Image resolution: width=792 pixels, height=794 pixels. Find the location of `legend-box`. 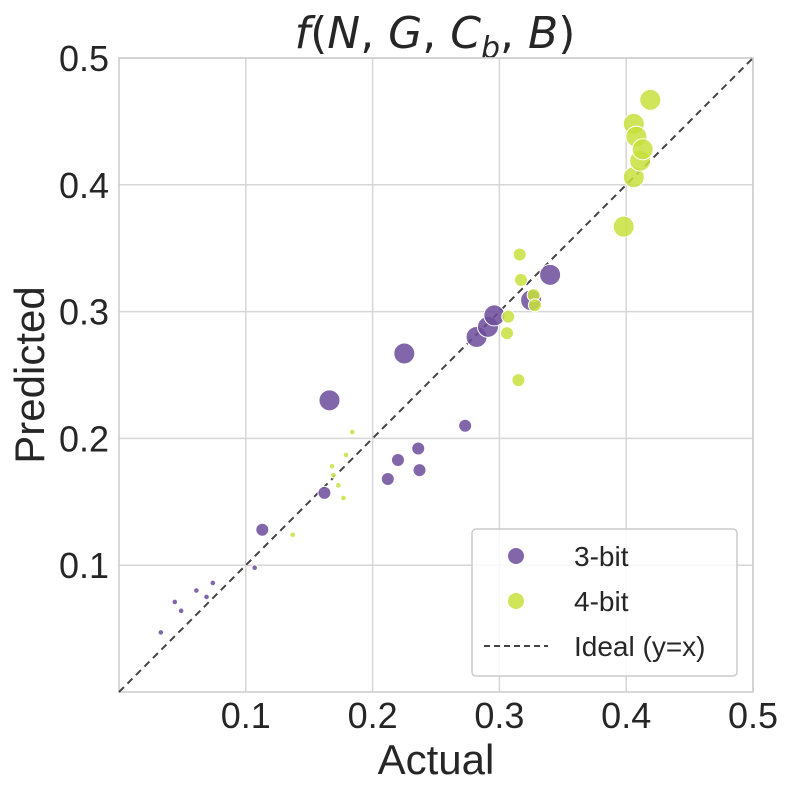

legend-box is located at coordinates (604, 602).